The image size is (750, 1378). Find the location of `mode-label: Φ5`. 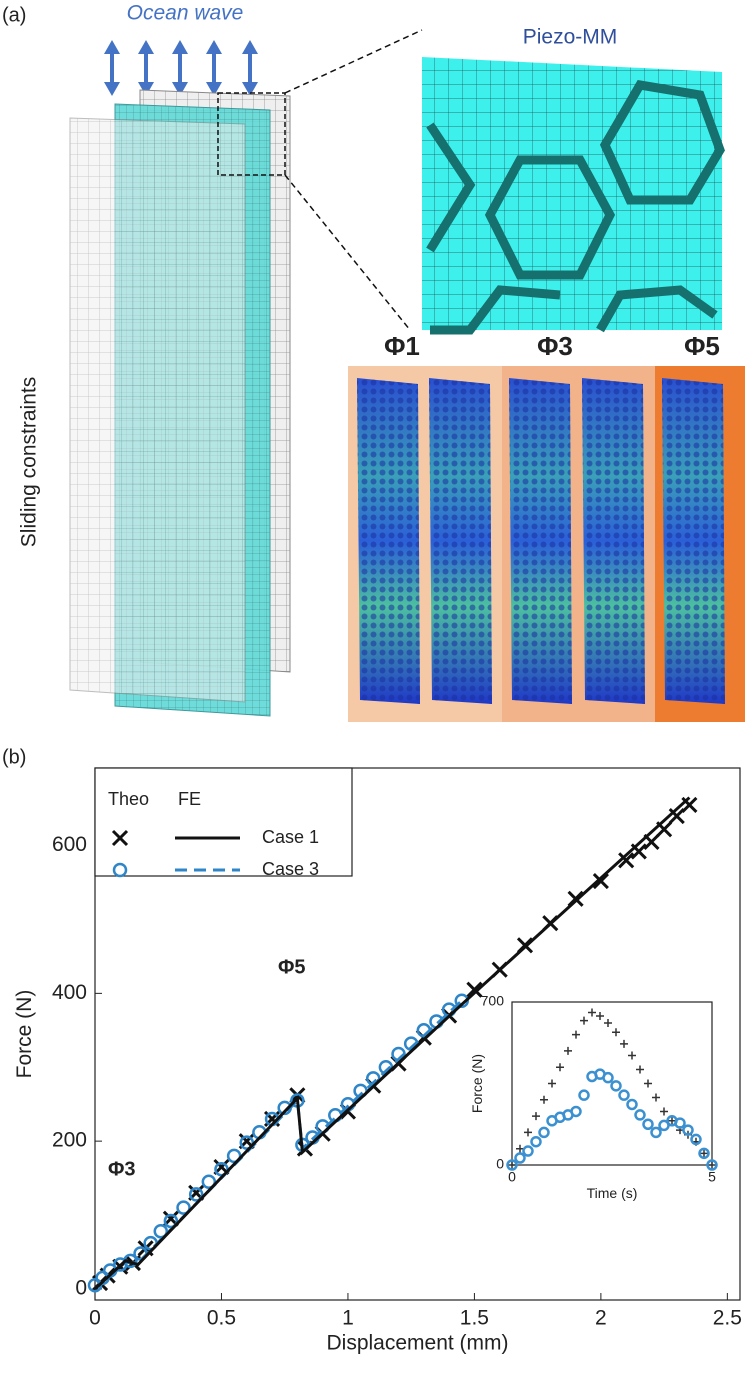

mode-label: Φ5 is located at coordinates (702, 346).